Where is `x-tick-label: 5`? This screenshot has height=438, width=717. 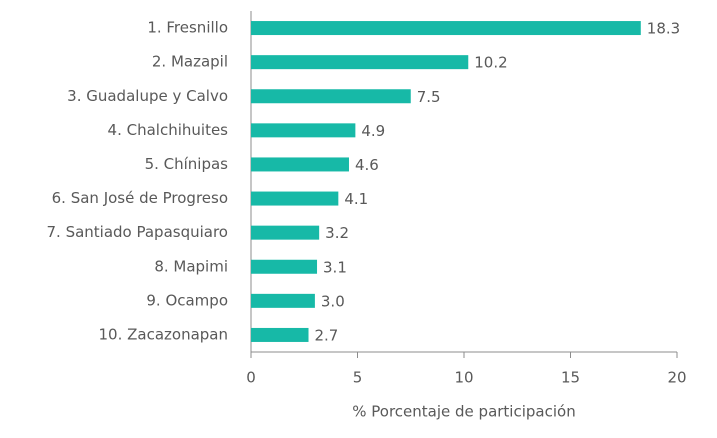
x-tick-label: 5 is located at coordinates (358, 378).